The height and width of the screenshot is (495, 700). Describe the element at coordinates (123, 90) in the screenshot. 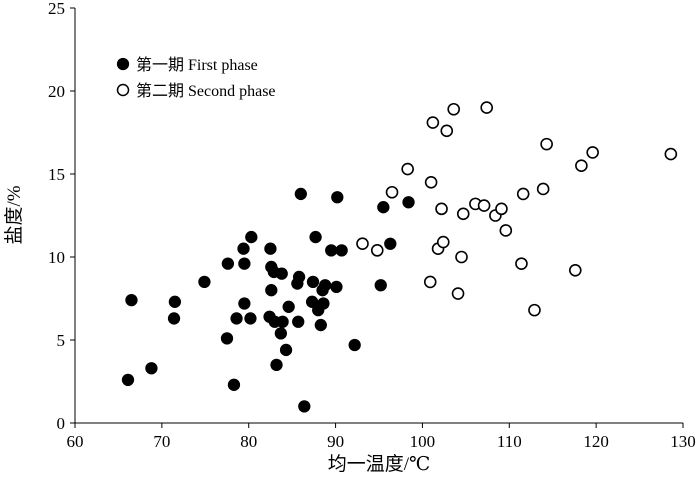

I see `legend-marker-second-phase` at that location.